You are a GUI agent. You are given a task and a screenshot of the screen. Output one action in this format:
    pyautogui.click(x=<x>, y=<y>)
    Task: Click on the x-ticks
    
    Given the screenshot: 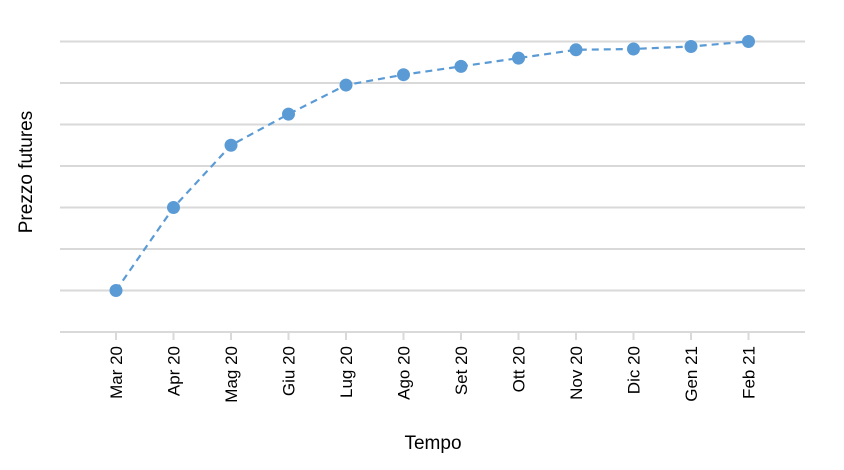 What is the action you would take?
    pyautogui.click(x=432, y=336)
    